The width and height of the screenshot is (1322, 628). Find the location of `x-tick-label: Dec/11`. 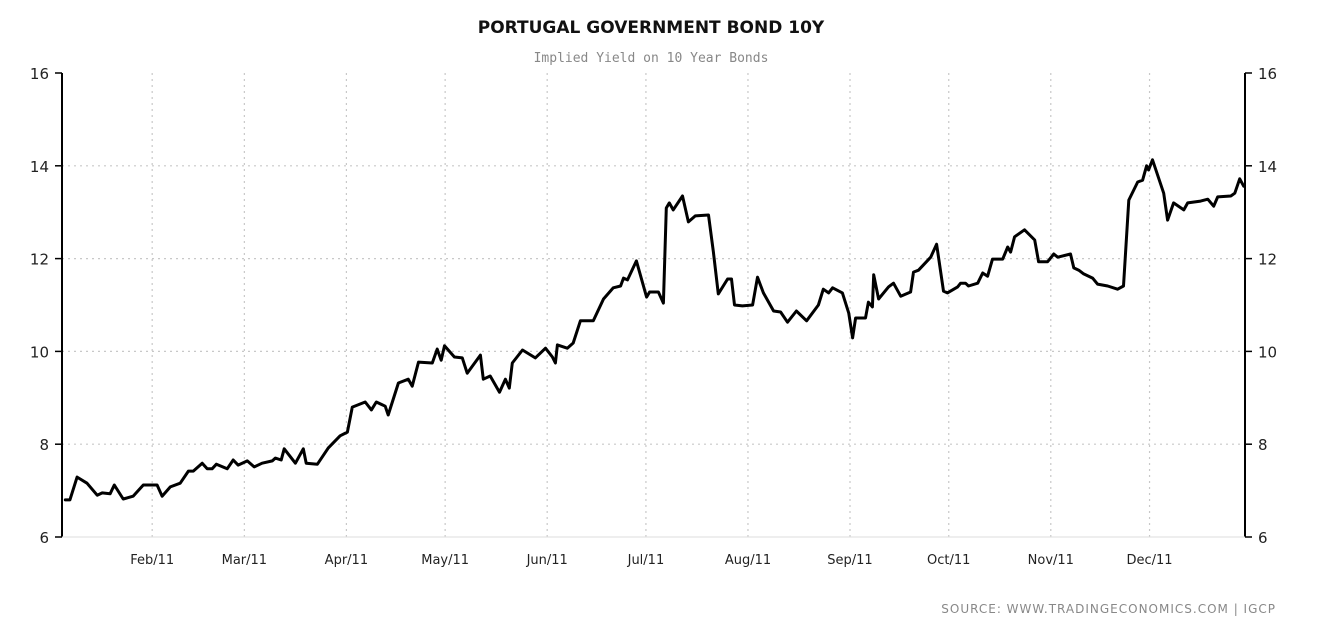

x-tick-label: Dec/11 is located at coordinates (1150, 560).